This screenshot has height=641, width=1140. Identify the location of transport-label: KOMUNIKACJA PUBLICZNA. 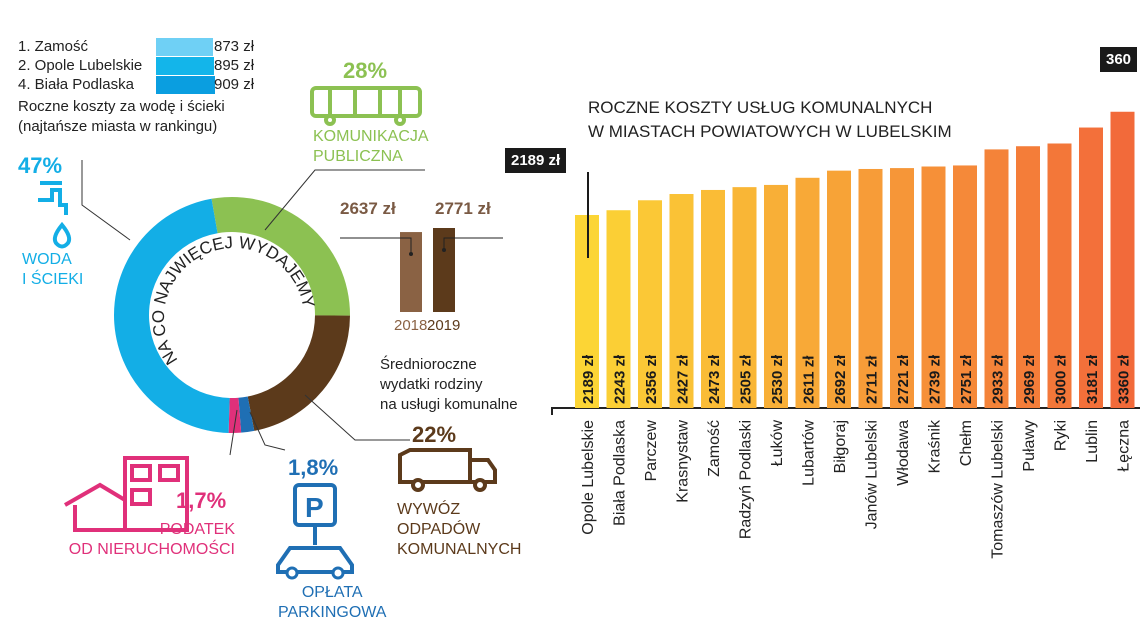
(371, 146).